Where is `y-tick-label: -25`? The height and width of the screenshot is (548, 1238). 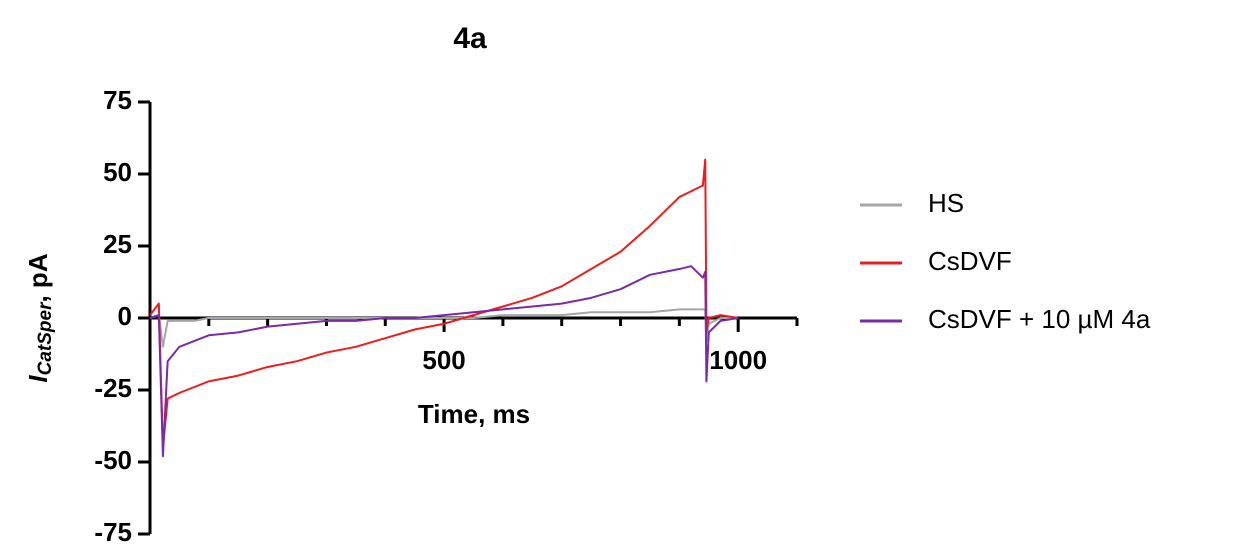 y-tick-label: -25 is located at coordinates (113, 388).